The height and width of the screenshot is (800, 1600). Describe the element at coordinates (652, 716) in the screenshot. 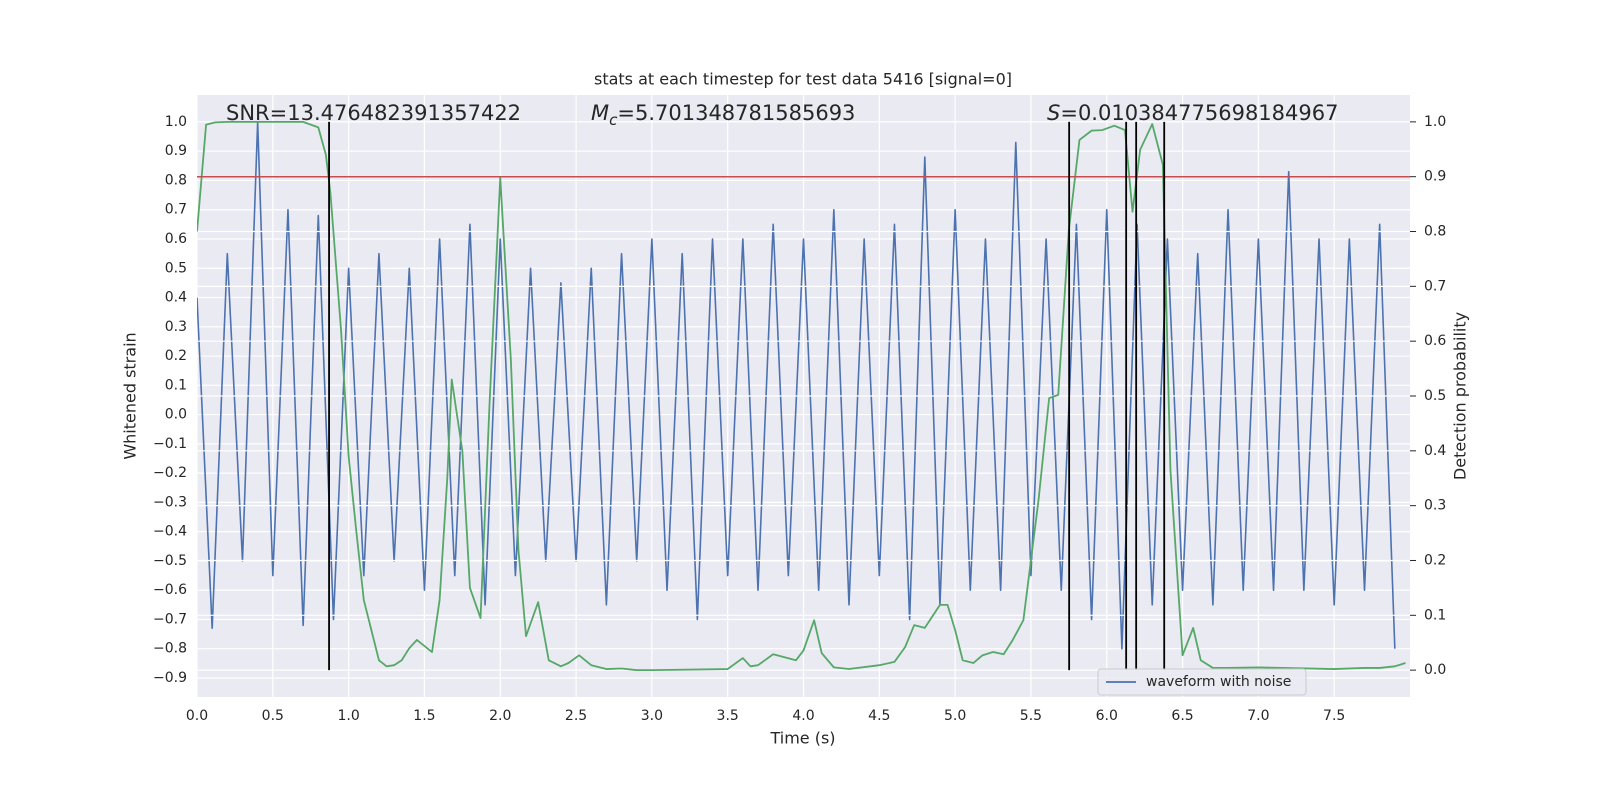

I see `x-tick-label: 3.0` at that location.